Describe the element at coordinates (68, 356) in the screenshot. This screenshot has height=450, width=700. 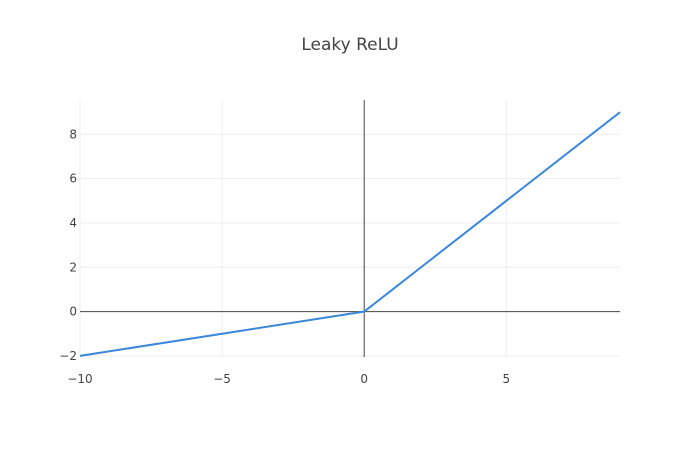
I see `y-tick-label: −2` at that location.